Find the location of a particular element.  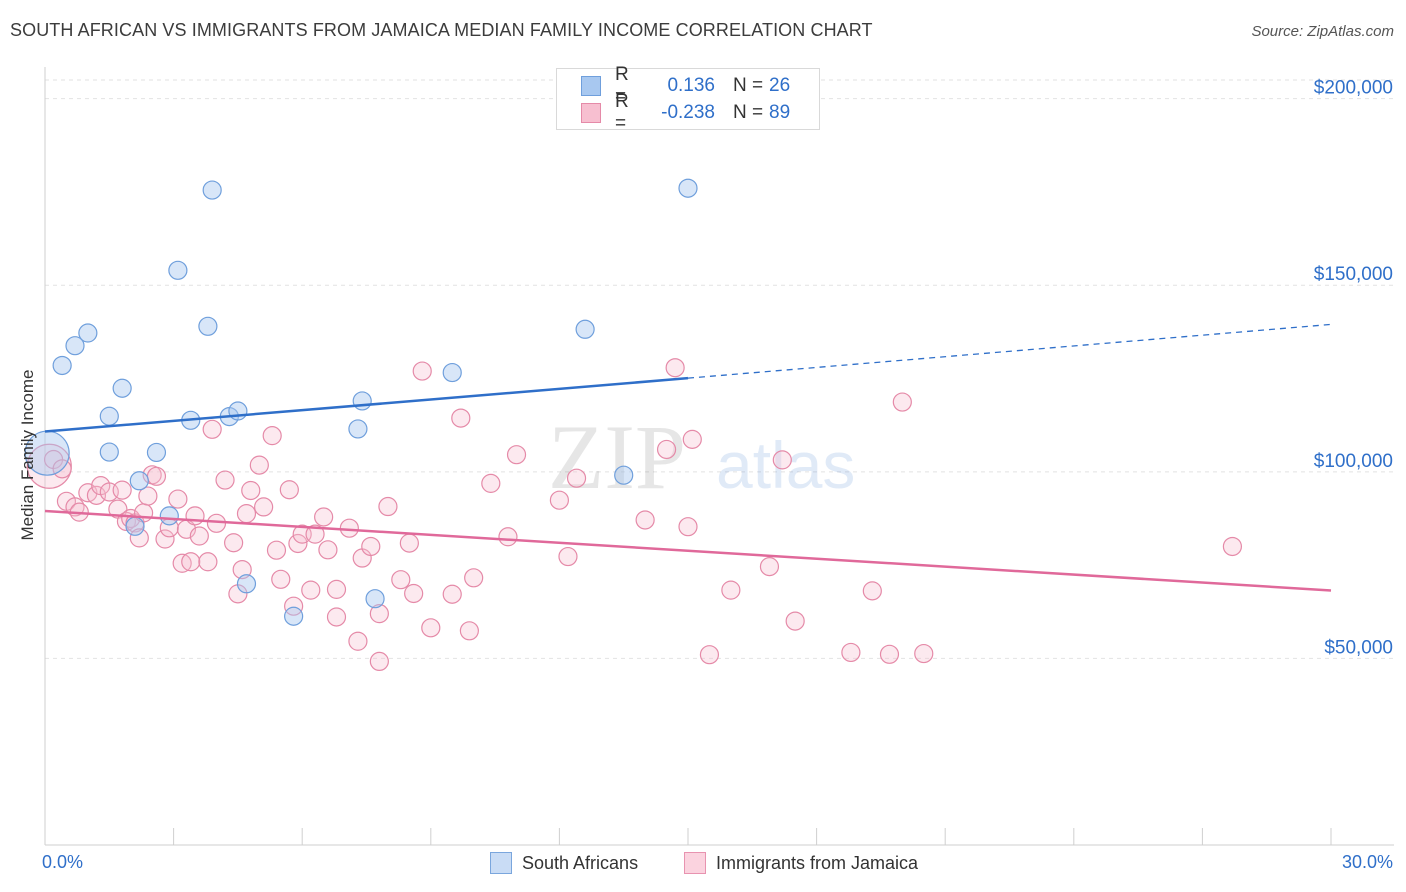

n-value: 89 is located at coordinates (780, 112).